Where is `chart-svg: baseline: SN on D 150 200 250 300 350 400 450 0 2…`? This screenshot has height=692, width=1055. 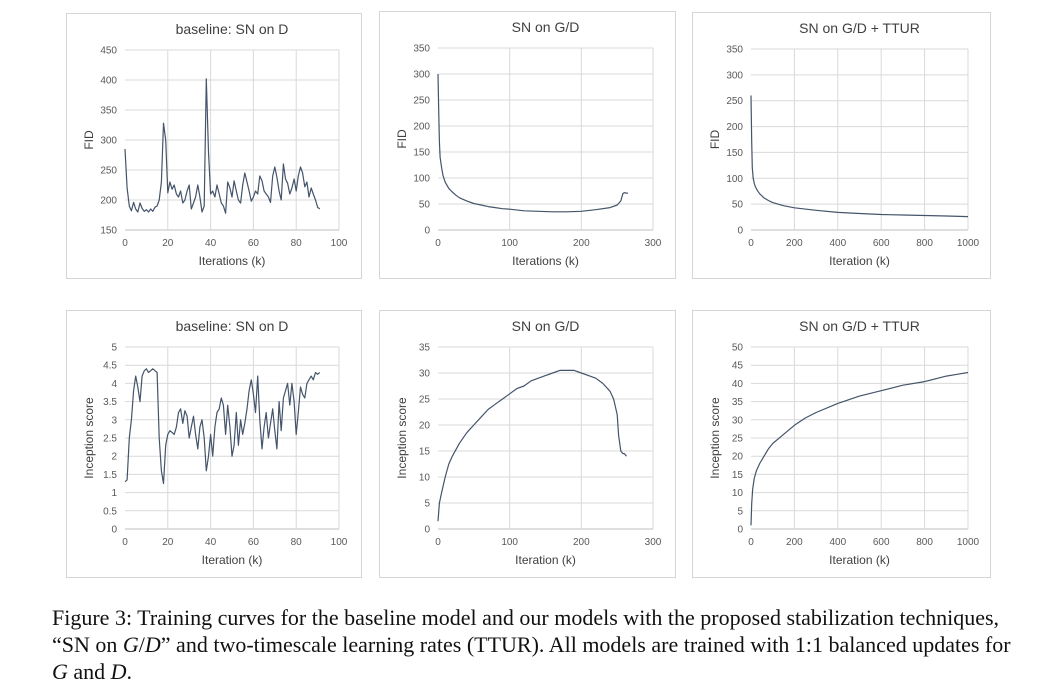
chart-svg: baseline: SN on D 150 200 250 300 350 400 450 0 2… is located at coordinates (215, 144).